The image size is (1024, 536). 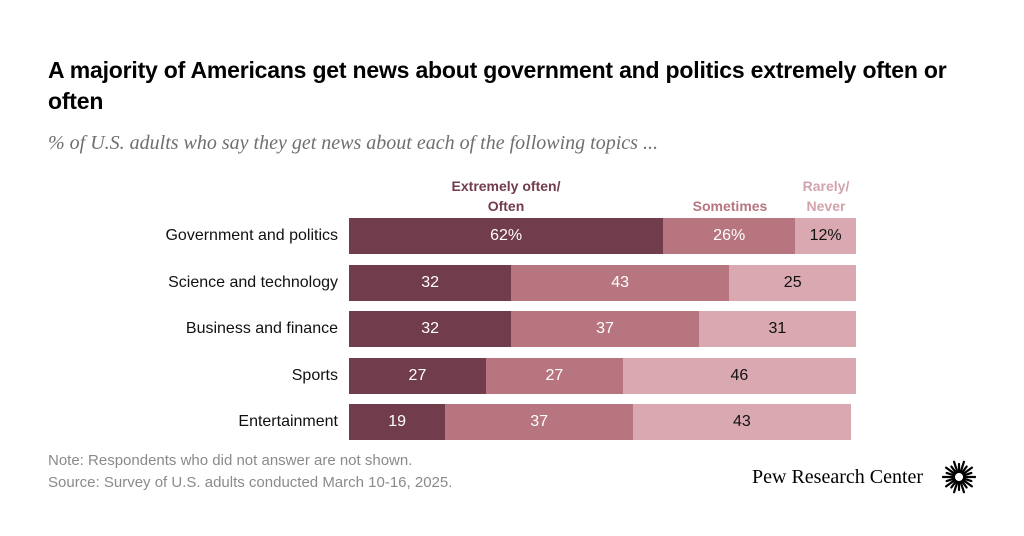 What do you see at coordinates (506, 196) in the screenshot?
I see `legend-often: Extremely often/Often` at bounding box center [506, 196].